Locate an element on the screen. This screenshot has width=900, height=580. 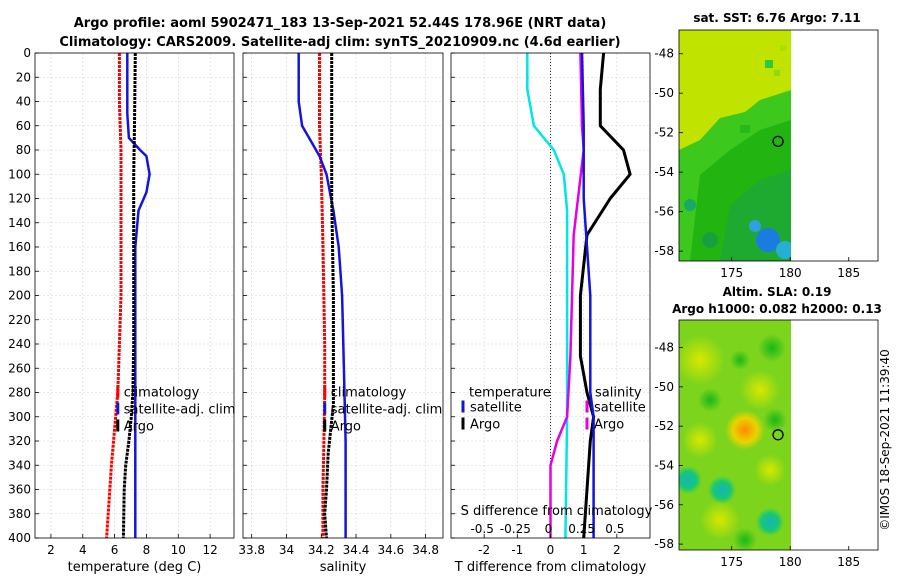
x-tick-label: 6 is located at coordinates (115, 550).